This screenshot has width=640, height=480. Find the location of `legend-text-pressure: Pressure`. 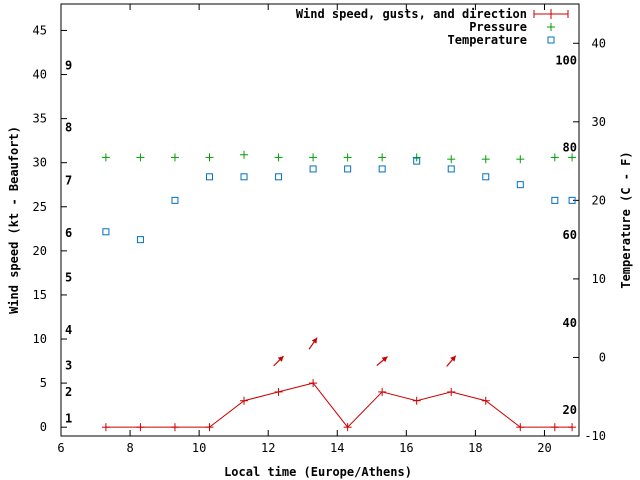

legend-text-pressure: Pressure is located at coordinates (498, 27).